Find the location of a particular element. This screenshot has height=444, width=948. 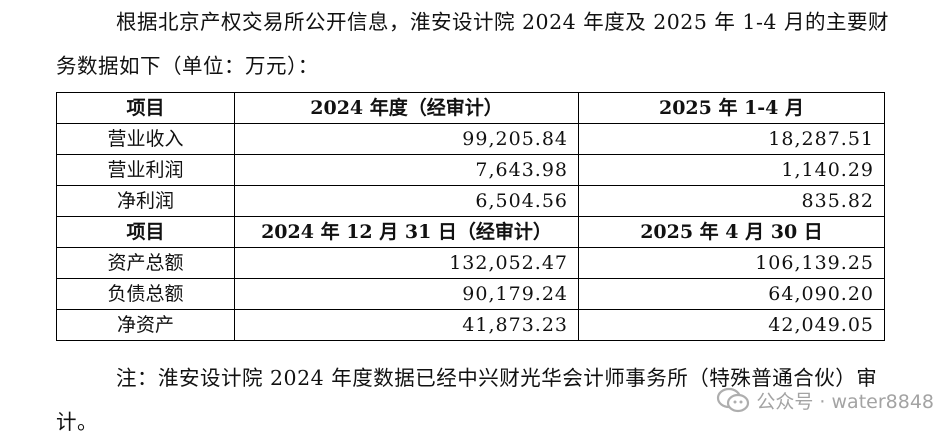

column-header-2024-dec-31: 2024 年 12 月 31 日（经审计） is located at coordinates (406, 232).